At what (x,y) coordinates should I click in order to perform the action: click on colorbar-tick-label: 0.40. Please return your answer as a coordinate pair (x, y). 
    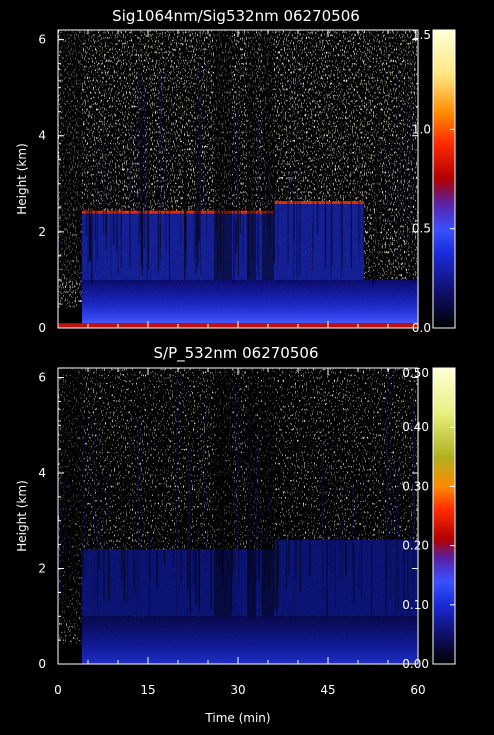
    Looking at the image, I should click on (415, 427).